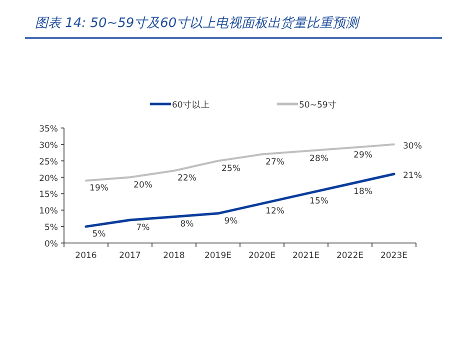 The height and width of the screenshot is (339, 459). I want to click on x-tick-label: 2018, so click(174, 256).